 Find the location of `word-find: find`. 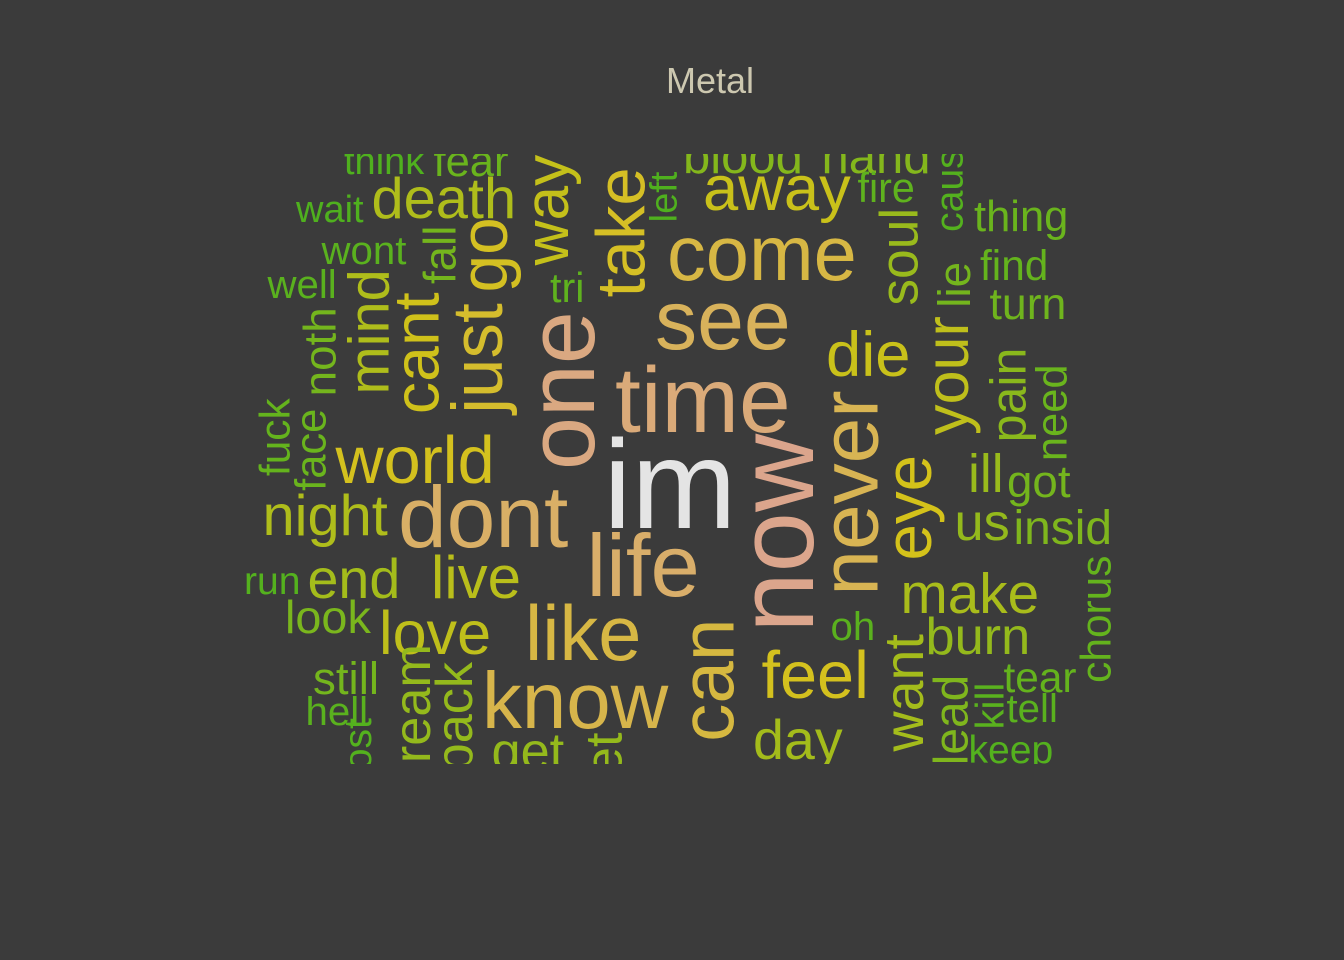

word-find: find is located at coordinates (1014, 265).